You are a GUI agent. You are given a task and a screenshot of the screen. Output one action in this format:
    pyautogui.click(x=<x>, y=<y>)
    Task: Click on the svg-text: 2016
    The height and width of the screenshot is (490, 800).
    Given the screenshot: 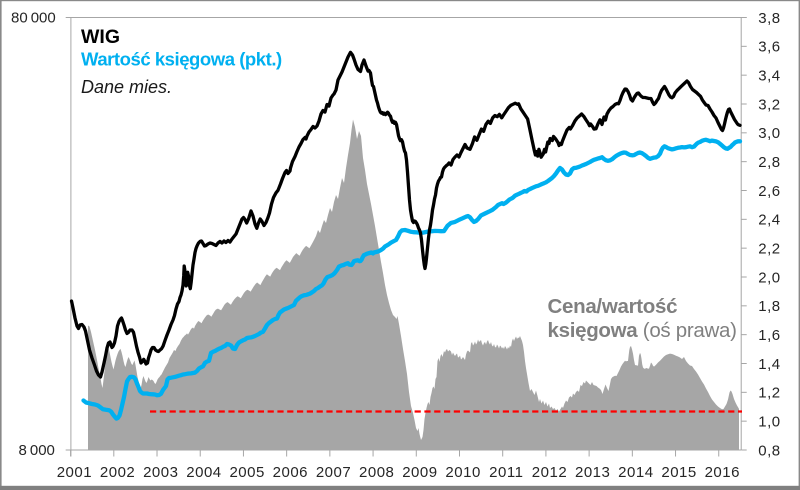 What is the action you would take?
    pyautogui.click(x=722, y=472)
    